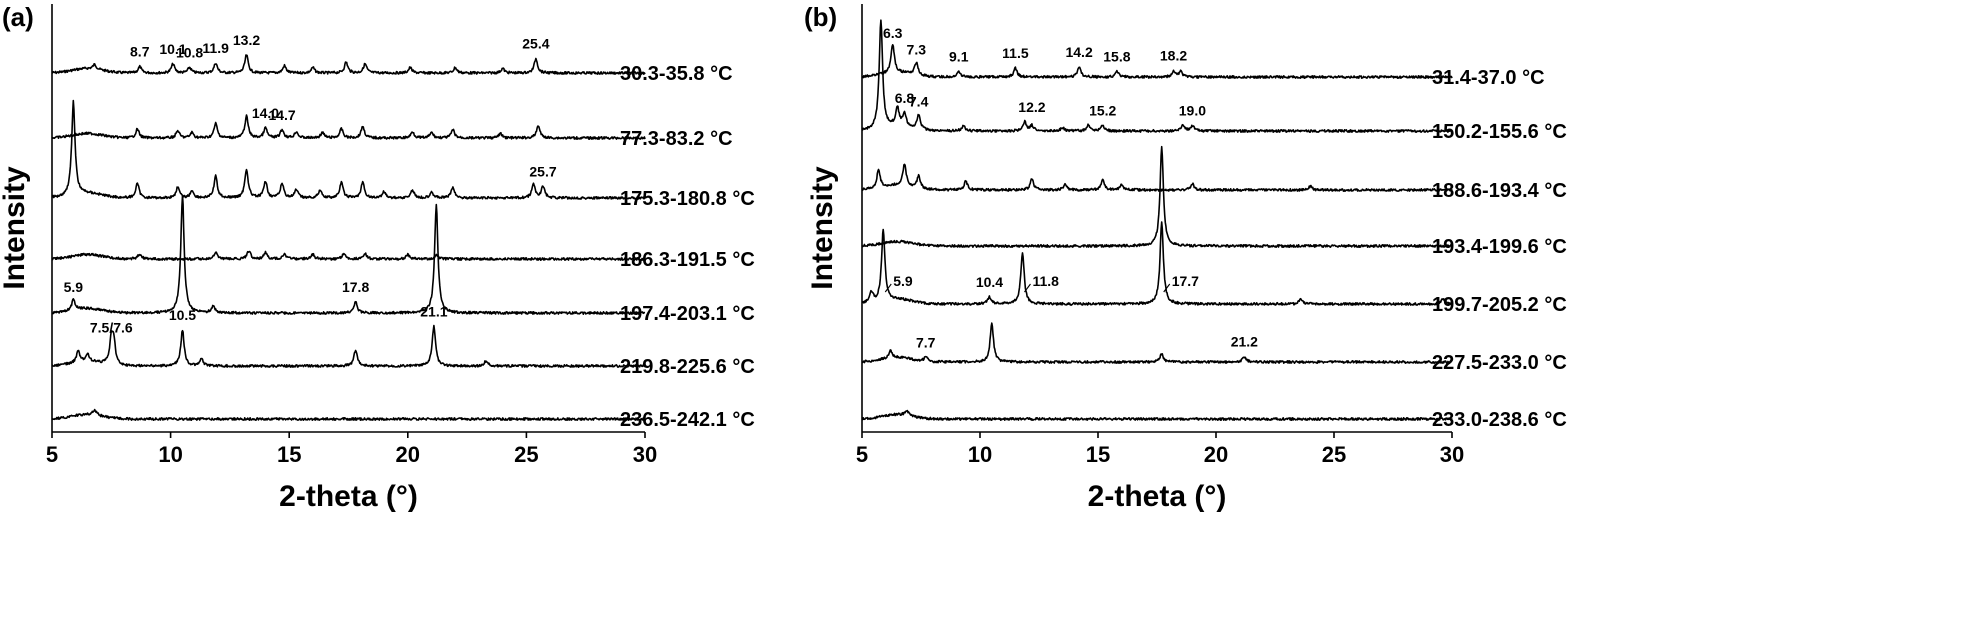 The height and width of the screenshot is (638, 1961). Describe the element at coordinates (189, 53) in the screenshot. I see `peak-label: 10.8` at that location.